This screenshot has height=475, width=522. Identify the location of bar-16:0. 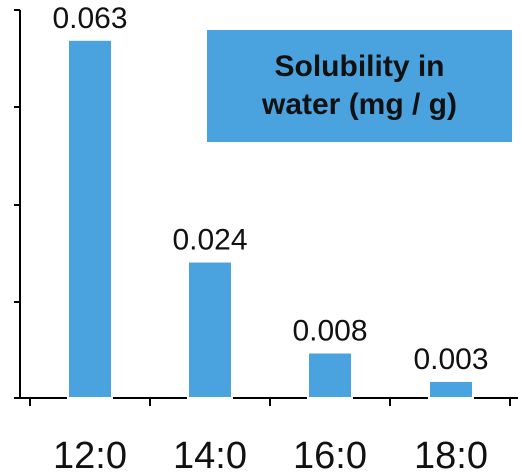
(330, 375).